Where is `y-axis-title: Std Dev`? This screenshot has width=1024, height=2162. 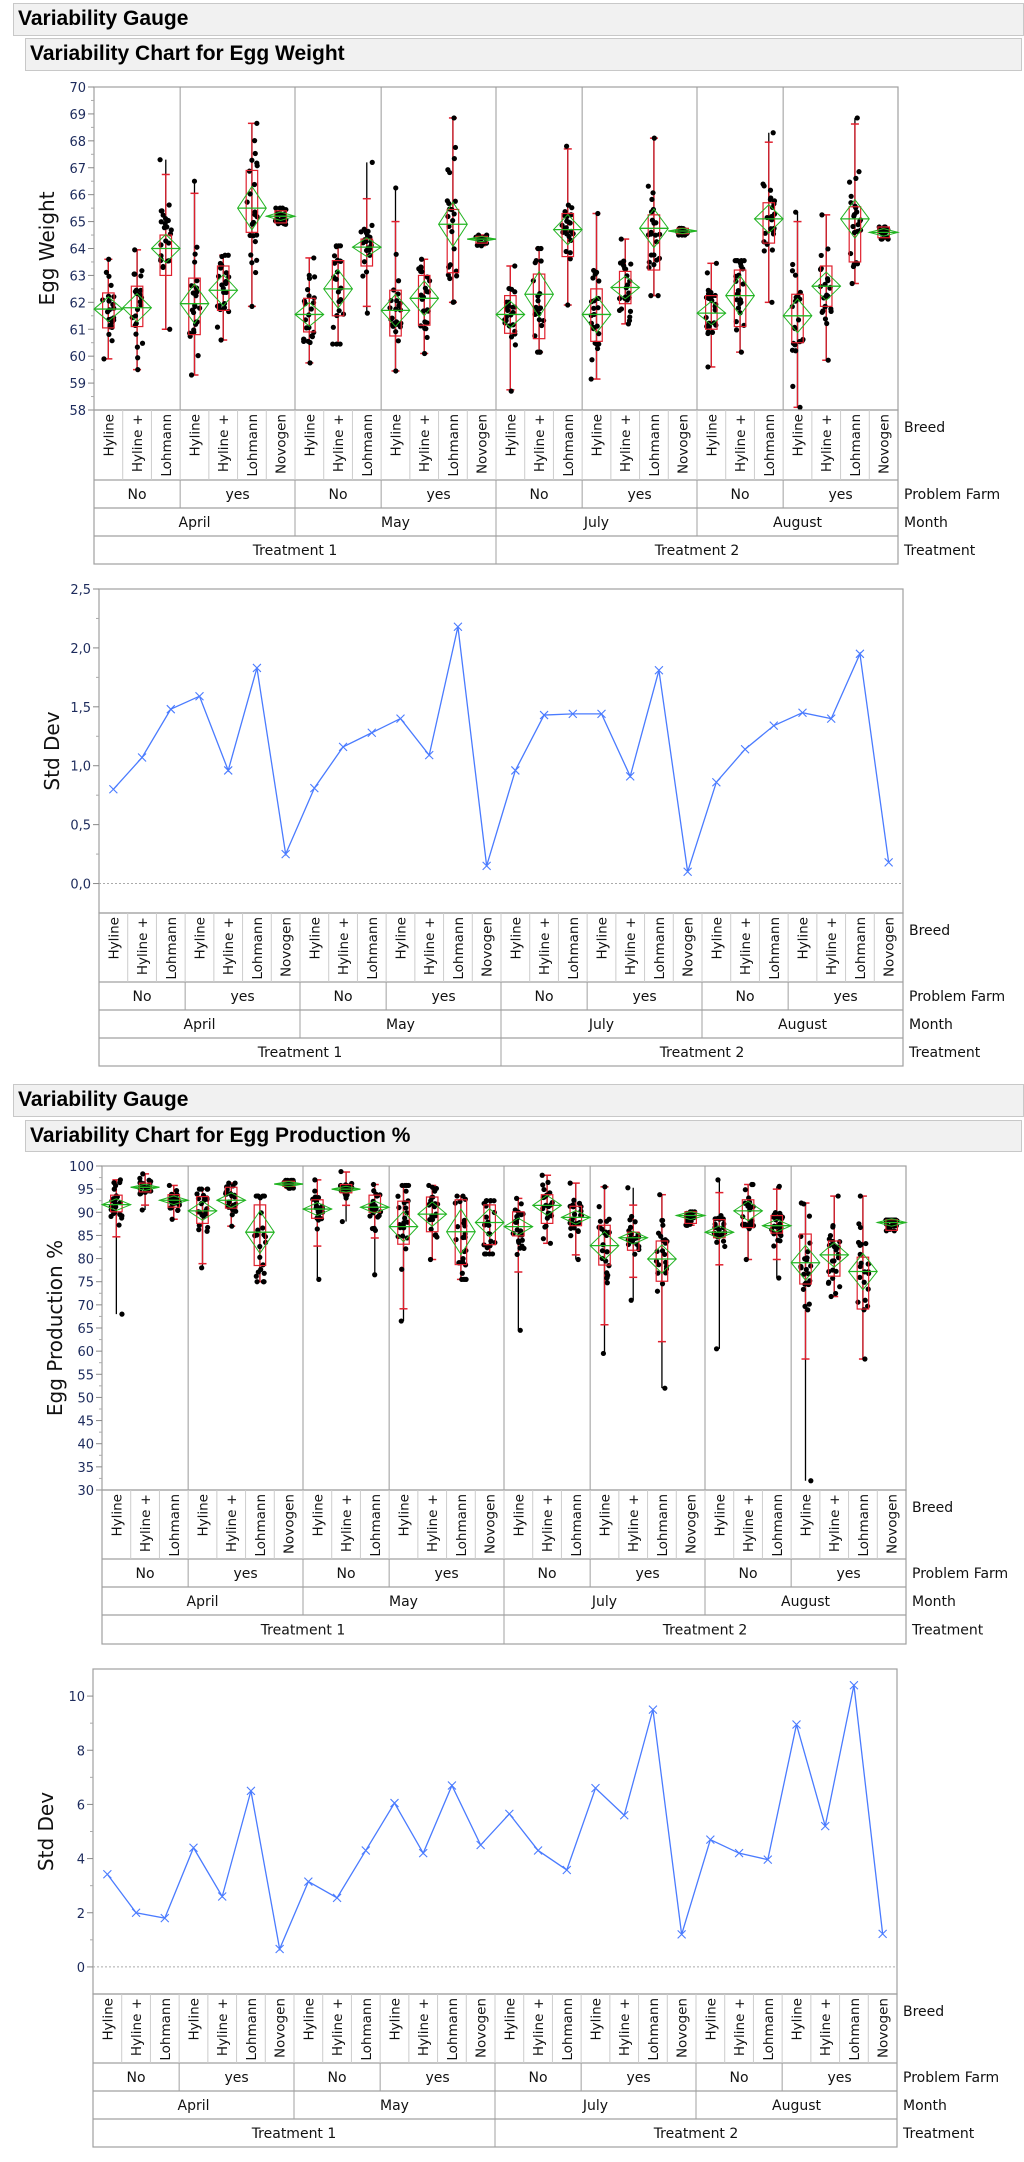 y-axis-title: Std Dev is located at coordinates (52, 750).